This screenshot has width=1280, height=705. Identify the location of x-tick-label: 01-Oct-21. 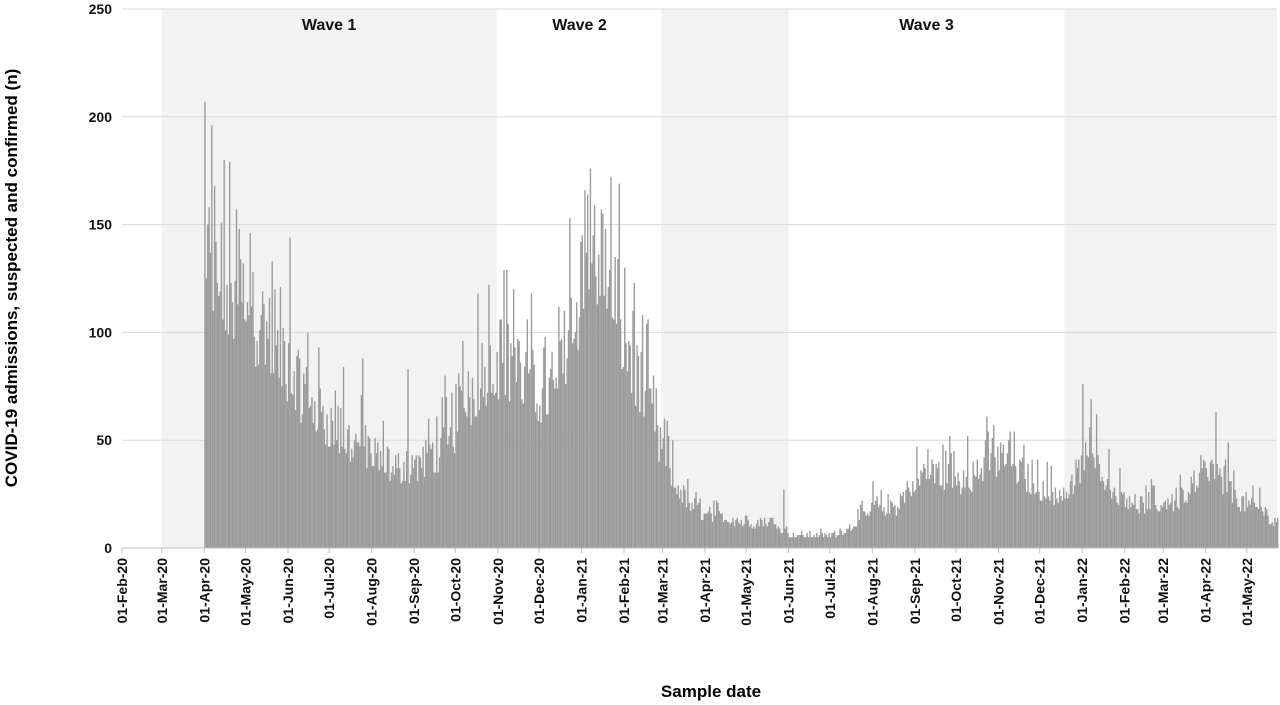
(956, 590).